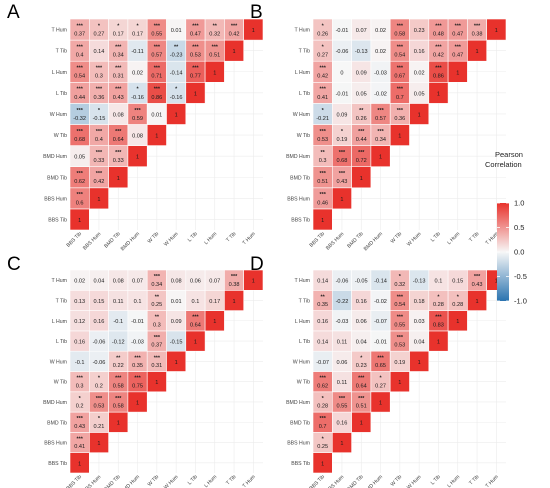 The height and width of the screenshot is (488, 550). What do you see at coordinates (342, 94) in the screenshot?
I see `cell-value: -0.01` at bounding box center [342, 94].